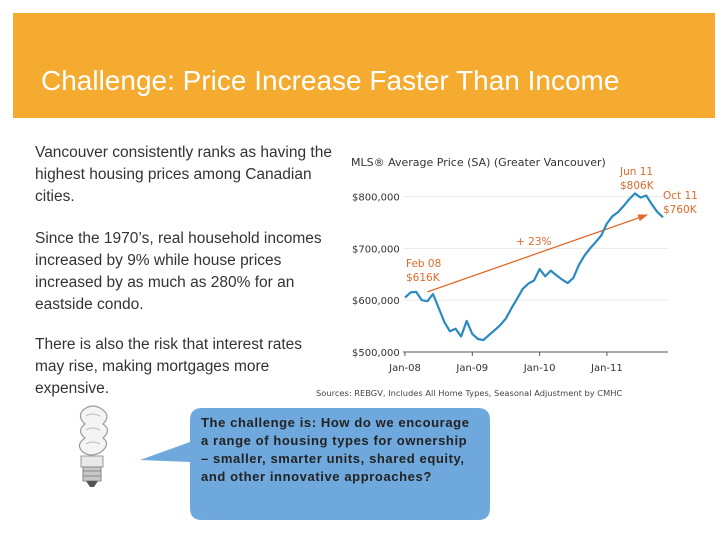 This screenshot has width=728, height=546. Describe the element at coordinates (606, 368) in the screenshot. I see `x-tick-label: Jan-11` at that location.